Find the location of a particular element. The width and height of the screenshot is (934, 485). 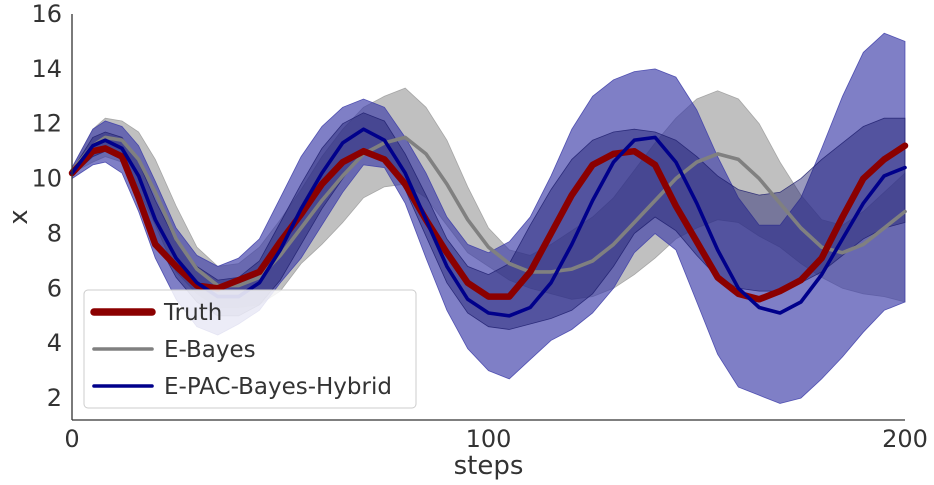

y-axis-label: x is located at coordinates (19, 216).